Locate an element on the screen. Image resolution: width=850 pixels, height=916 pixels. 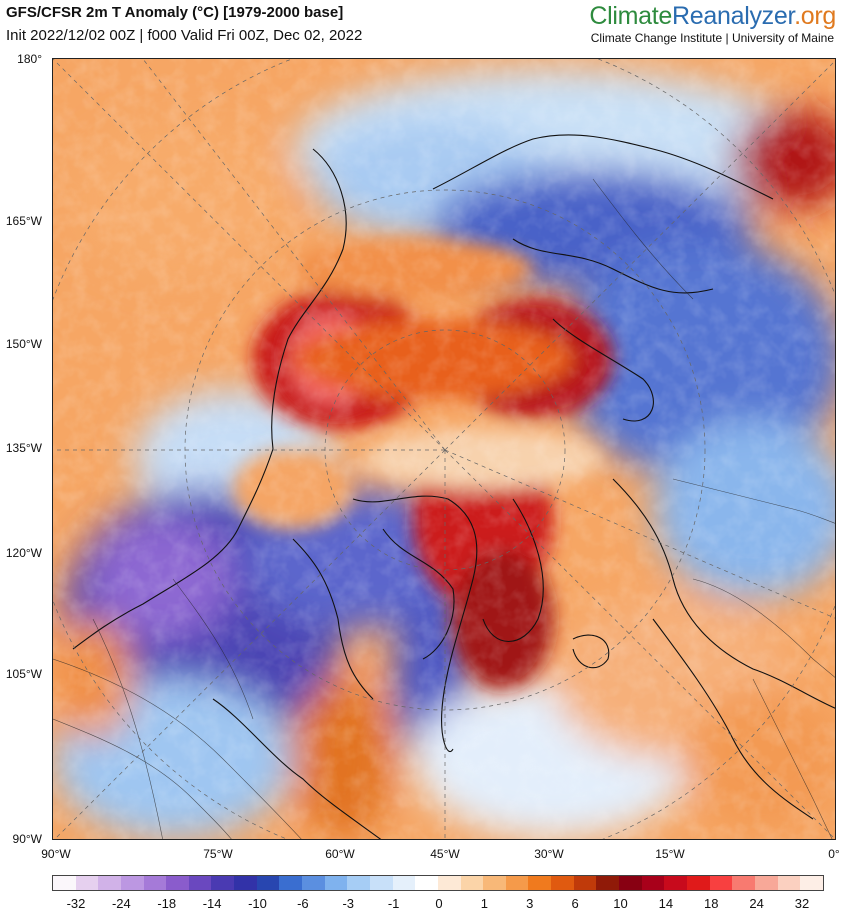
bottom-tick-label: 75°W is located at coordinates (218, 854).